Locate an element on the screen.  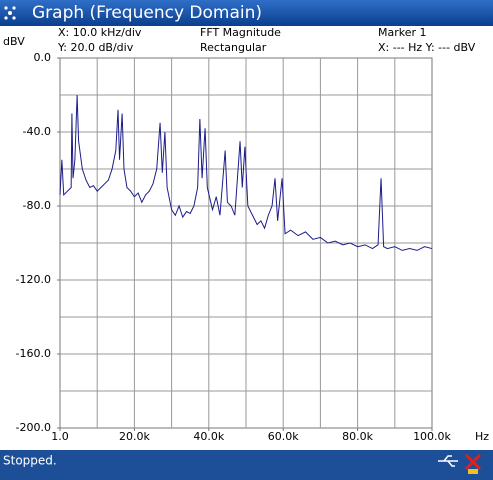
y-tick-label: -120.0 is located at coordinates (33, 279).